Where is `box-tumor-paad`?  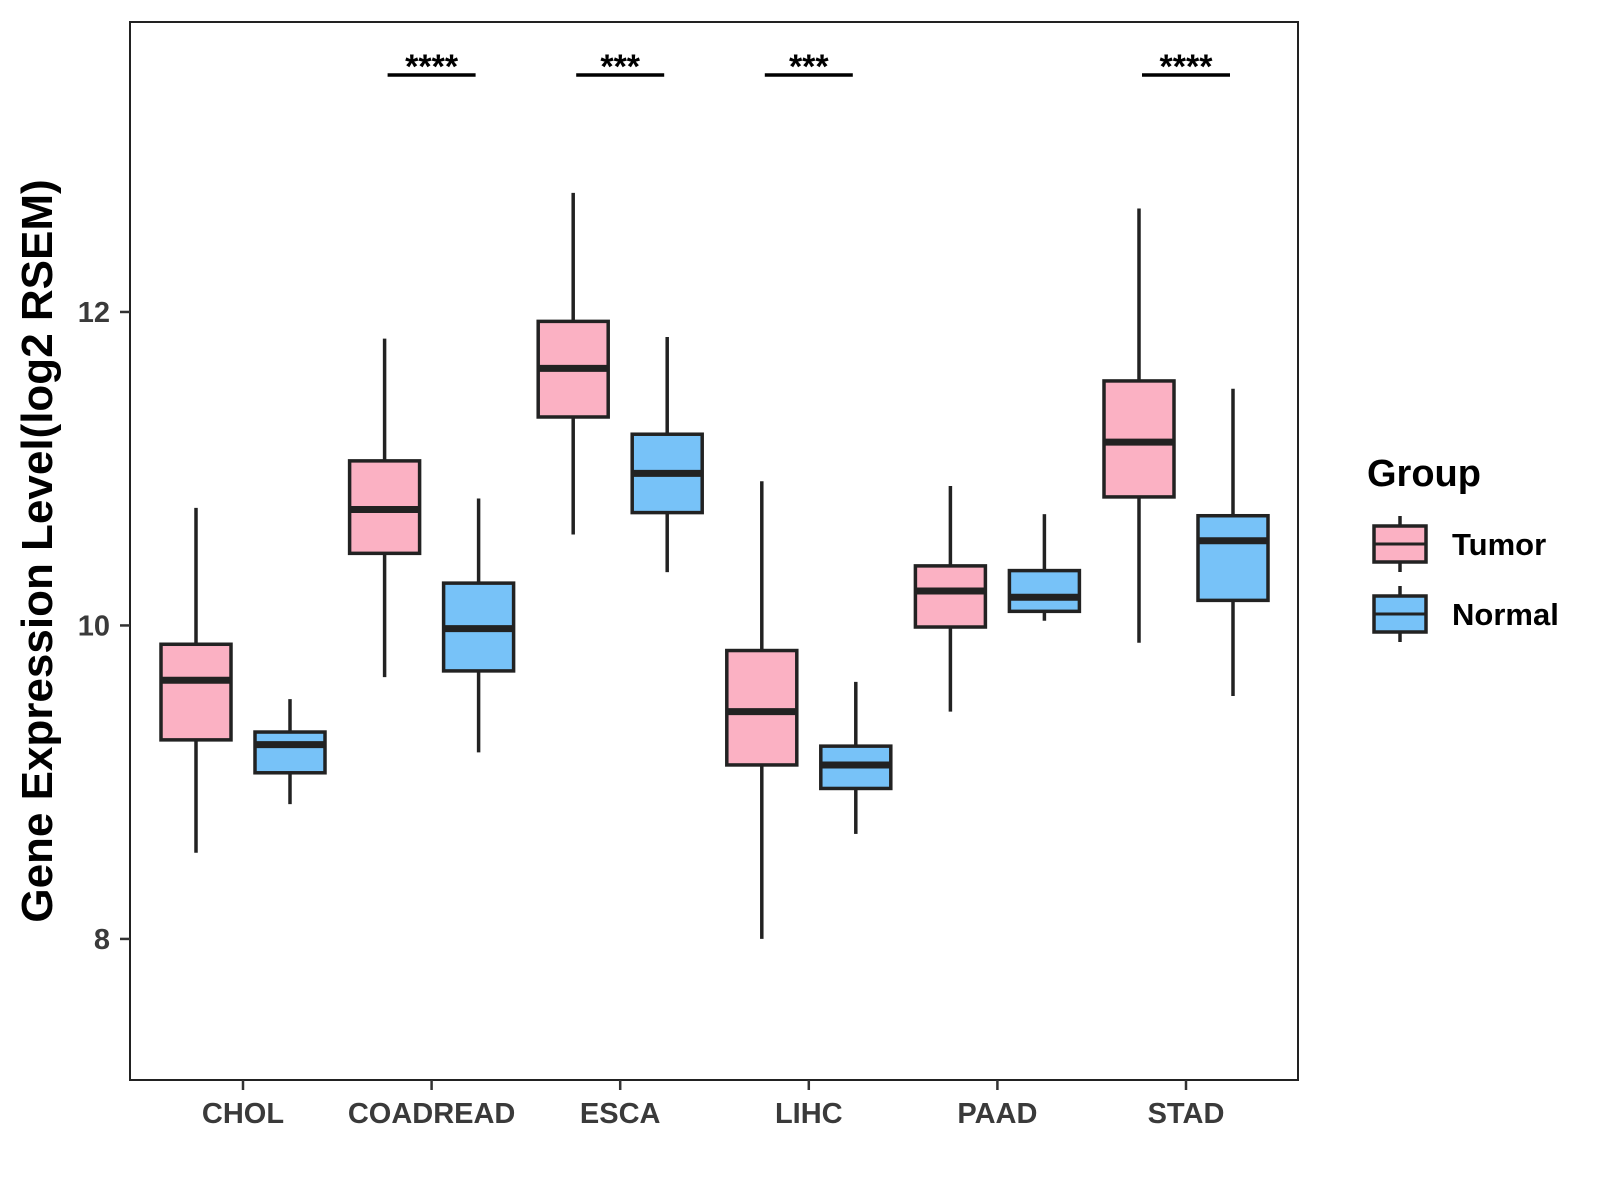 box-tumor-paad is located at coordinates (950, 598).